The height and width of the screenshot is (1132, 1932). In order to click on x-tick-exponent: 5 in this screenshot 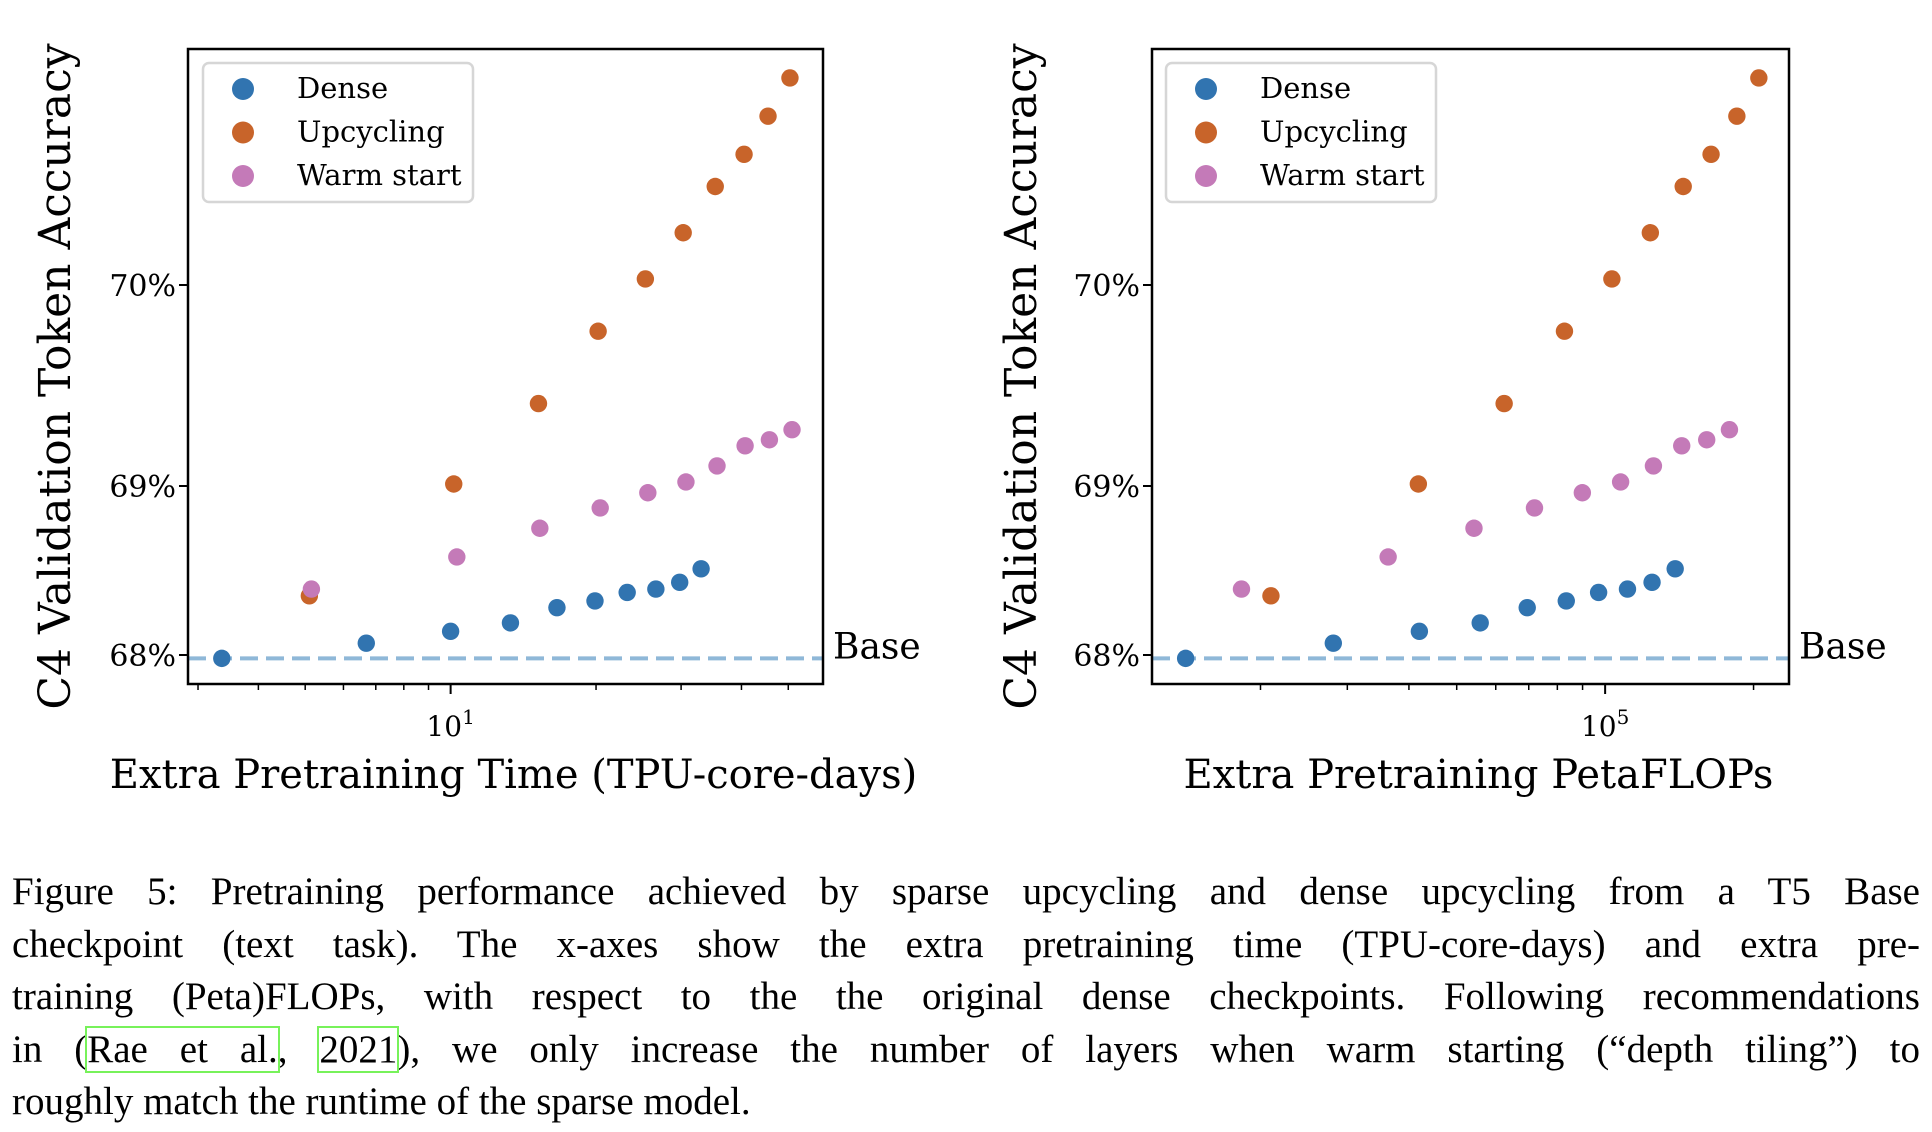, I will do `click(1623, 717)`.